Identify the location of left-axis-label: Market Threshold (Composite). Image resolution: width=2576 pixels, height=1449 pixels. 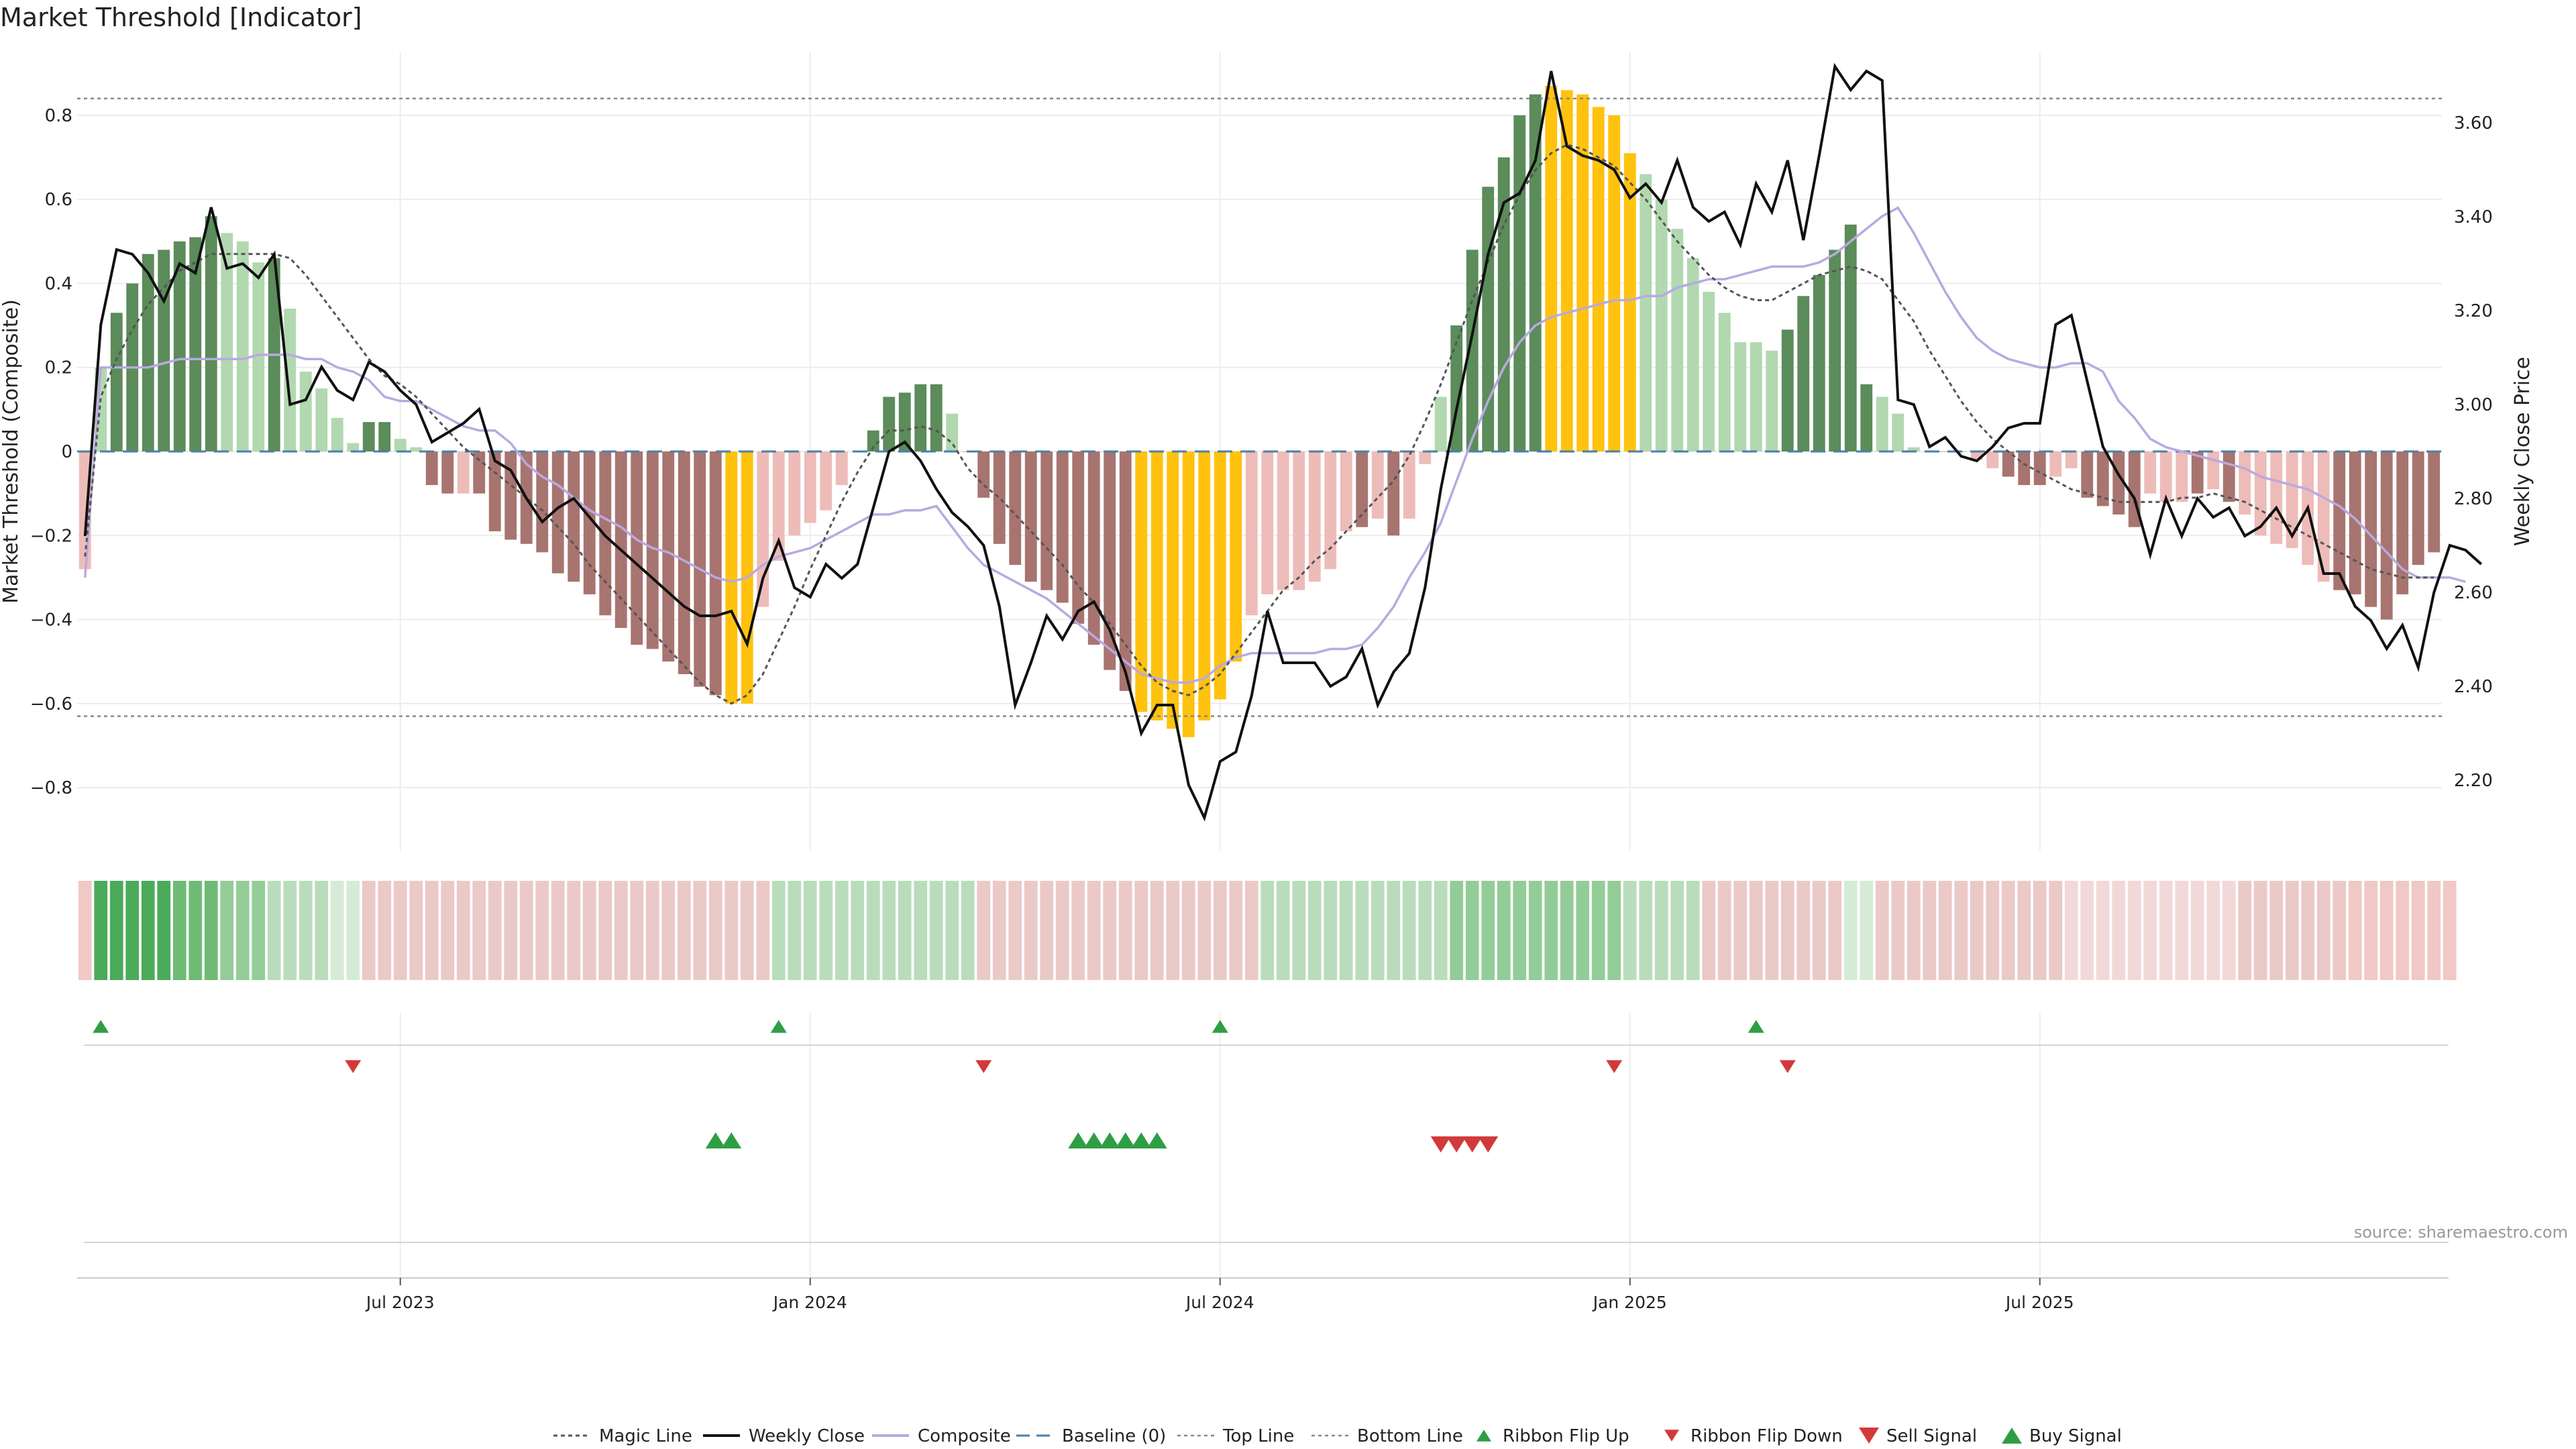
(11, 451).